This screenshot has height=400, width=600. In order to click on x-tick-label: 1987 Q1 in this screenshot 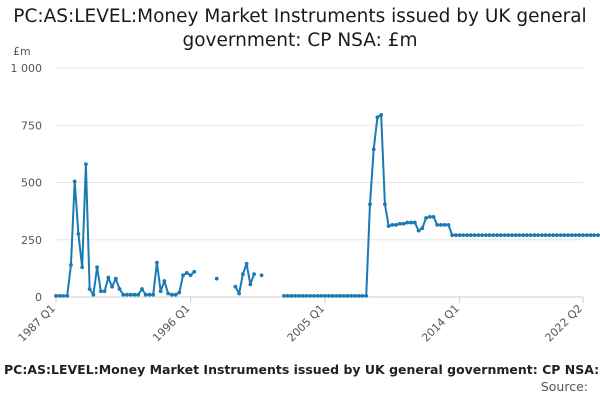, I will do `click(37, 323)`.